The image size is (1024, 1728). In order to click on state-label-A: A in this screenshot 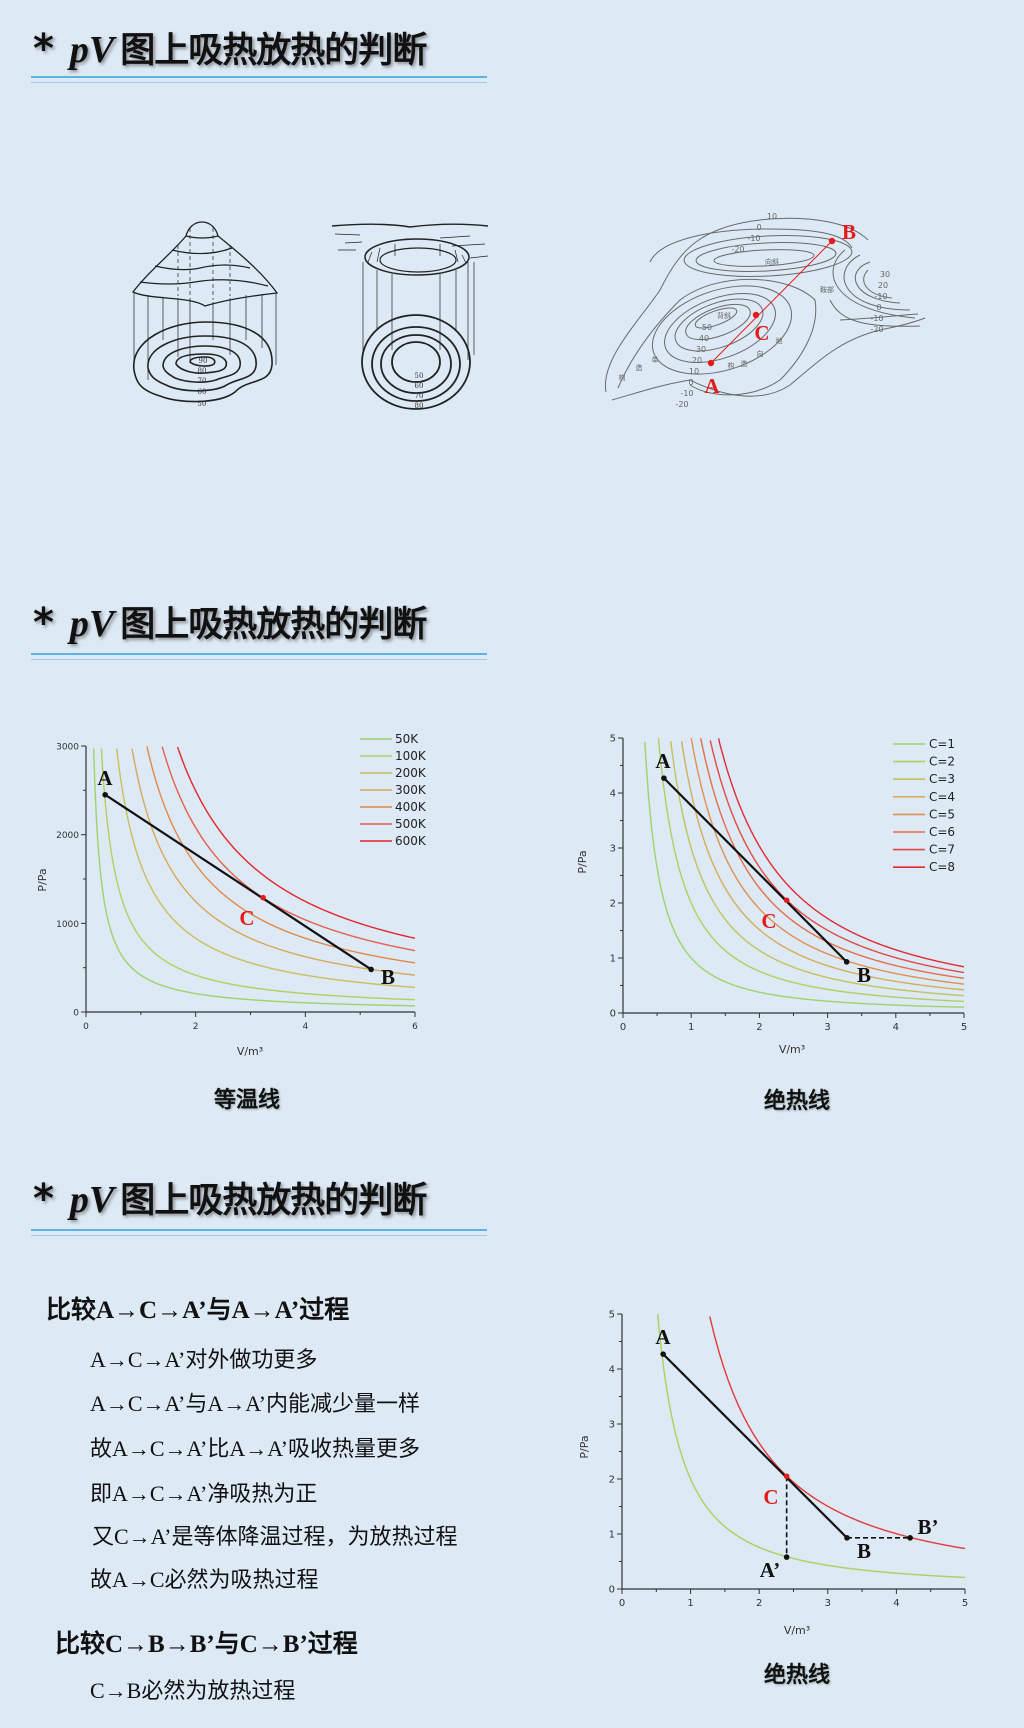, I will do `click(663, 1337)`.